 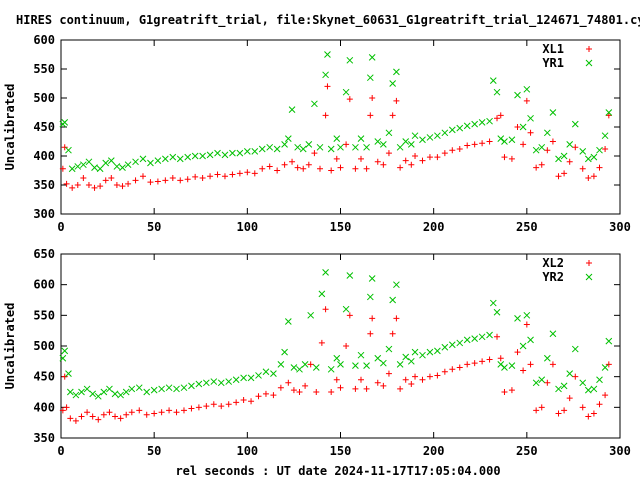 What do you see at coordinates (44, 285) in the screenshot?
I see `y-tick-label: 600` at bounding box center [44, 285].